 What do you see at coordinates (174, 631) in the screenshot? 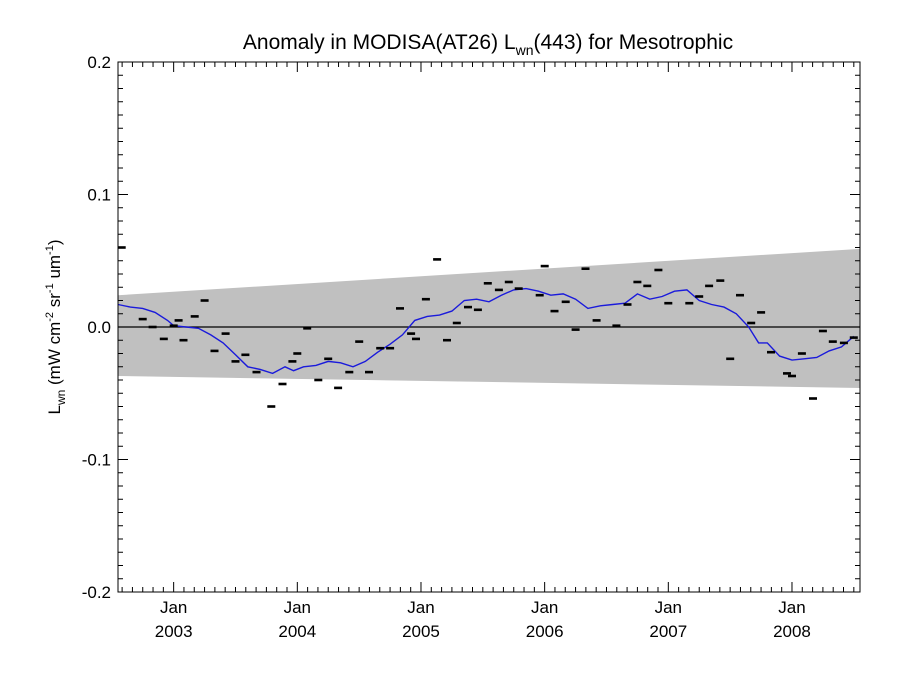
I see `x-tick-label-year: 2003` at bounding box center [174, 631].